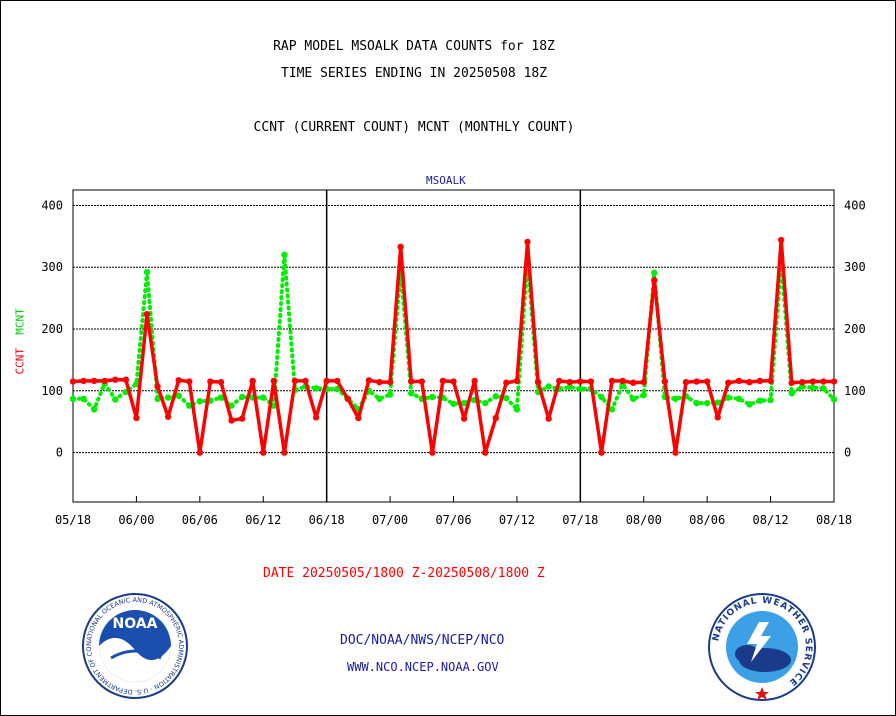 This screenshot has width=896, height=716. What do you see at coordinates (707, 520) in the screenshot?
I see `x-tick-label: 08/06` at bounding box center [707, 520].